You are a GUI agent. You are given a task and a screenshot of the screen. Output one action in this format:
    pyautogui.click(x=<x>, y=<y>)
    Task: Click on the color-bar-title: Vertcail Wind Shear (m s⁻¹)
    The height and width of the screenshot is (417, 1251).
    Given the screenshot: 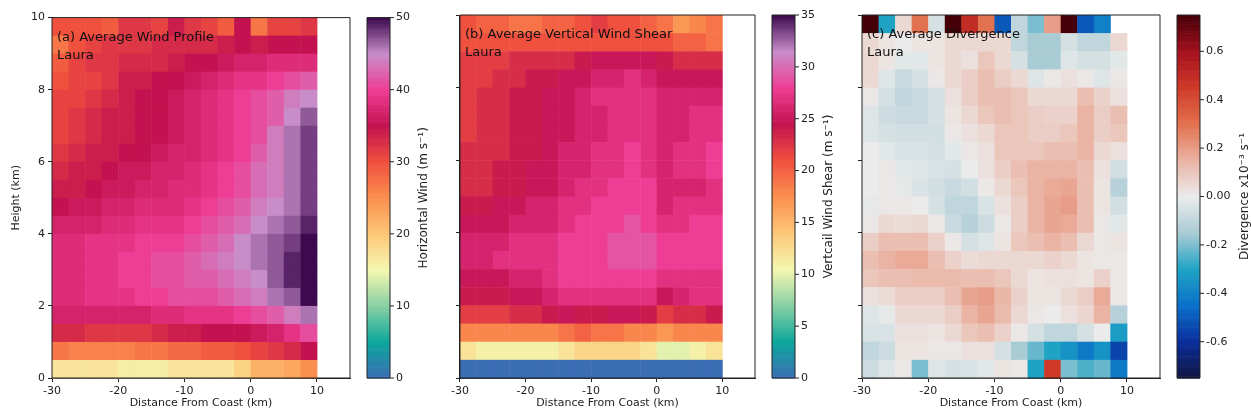 What is the action you would take?
    pyautogui.click(x=828, y=196)
    